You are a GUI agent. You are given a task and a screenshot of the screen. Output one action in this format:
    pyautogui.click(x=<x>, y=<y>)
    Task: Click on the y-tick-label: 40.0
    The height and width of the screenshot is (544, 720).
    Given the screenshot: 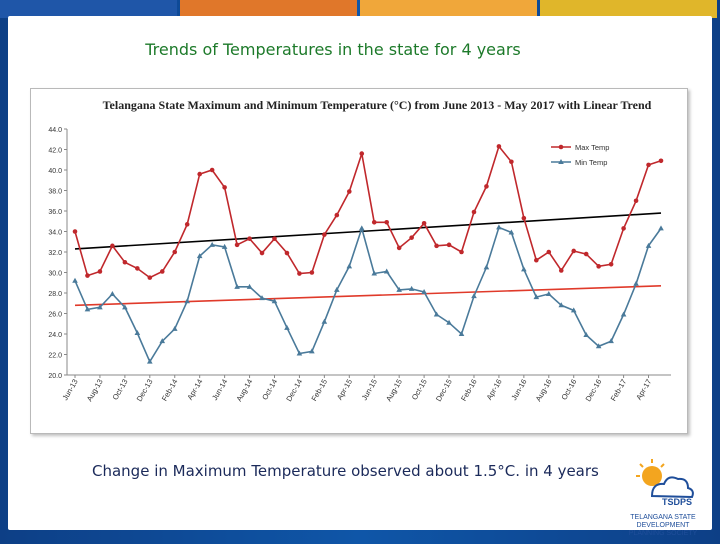 What is the action you would take?
    pyautogui.click(x=55, y=171)
    